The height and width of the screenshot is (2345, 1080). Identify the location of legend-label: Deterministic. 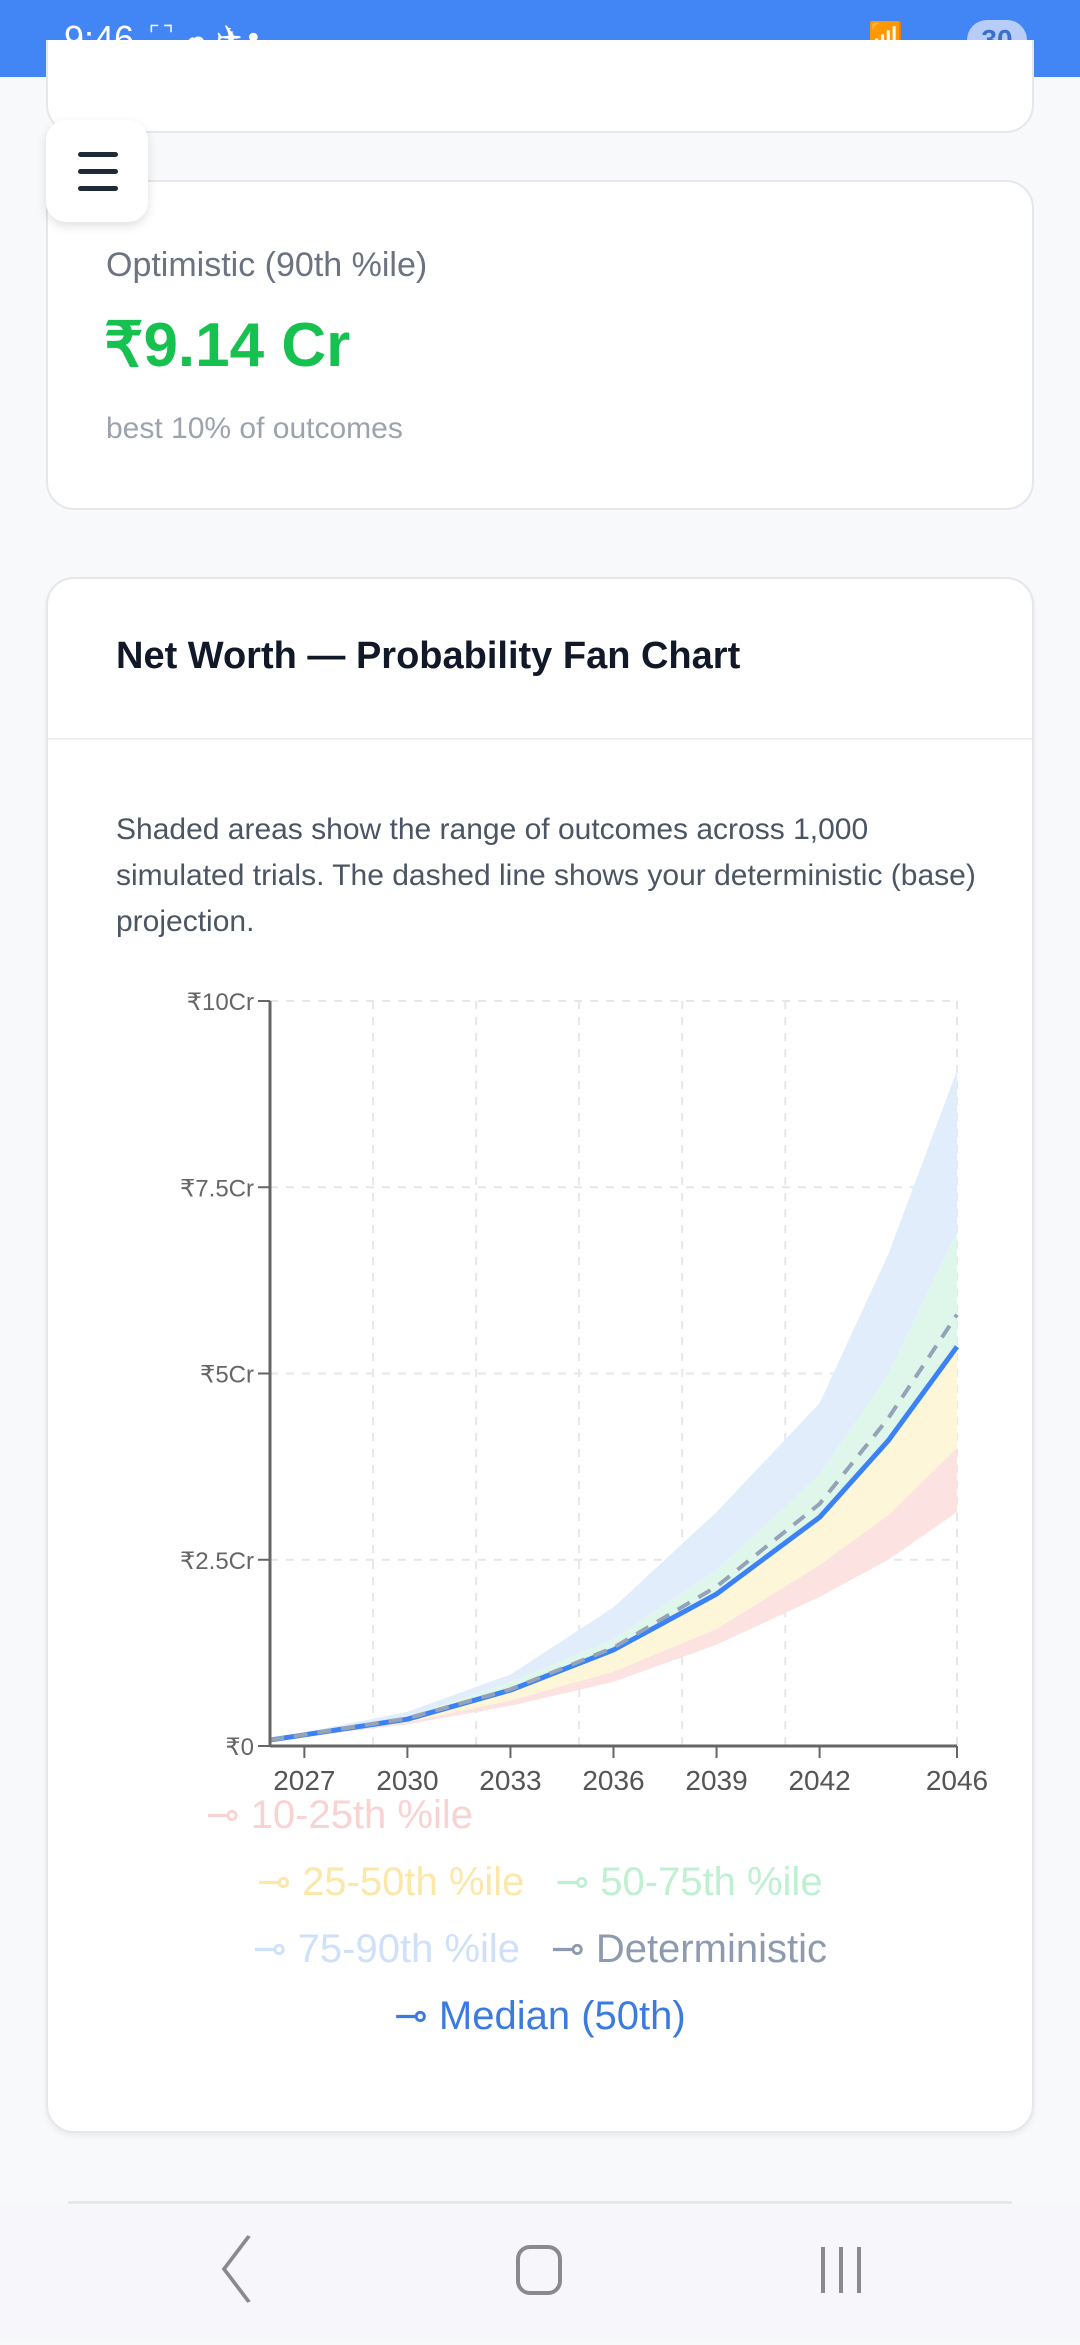
(711, 1949).